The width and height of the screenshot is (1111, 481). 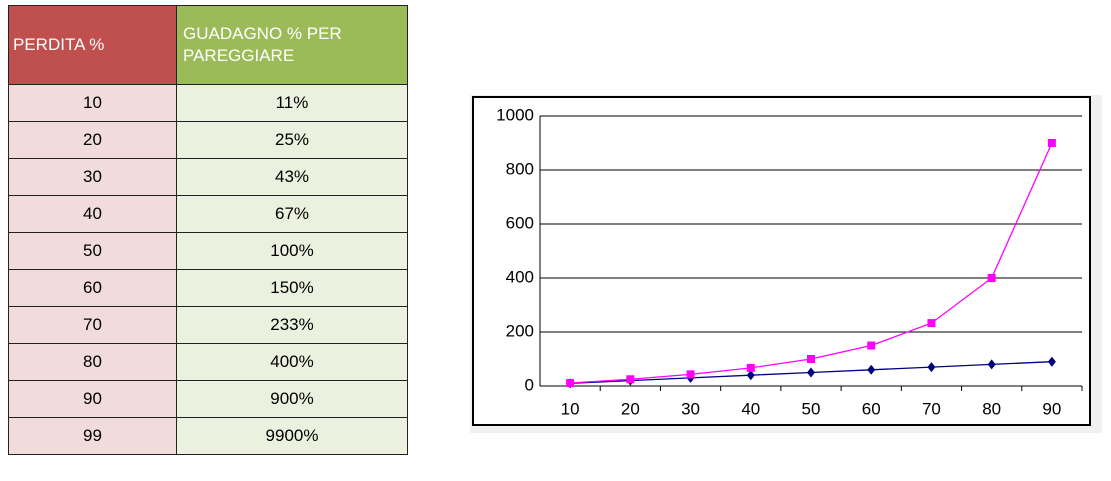 What do you see at coordinates (292, 214) in the screenshot?
I see `table-cell: 67%` at bounding box center [292, 214].